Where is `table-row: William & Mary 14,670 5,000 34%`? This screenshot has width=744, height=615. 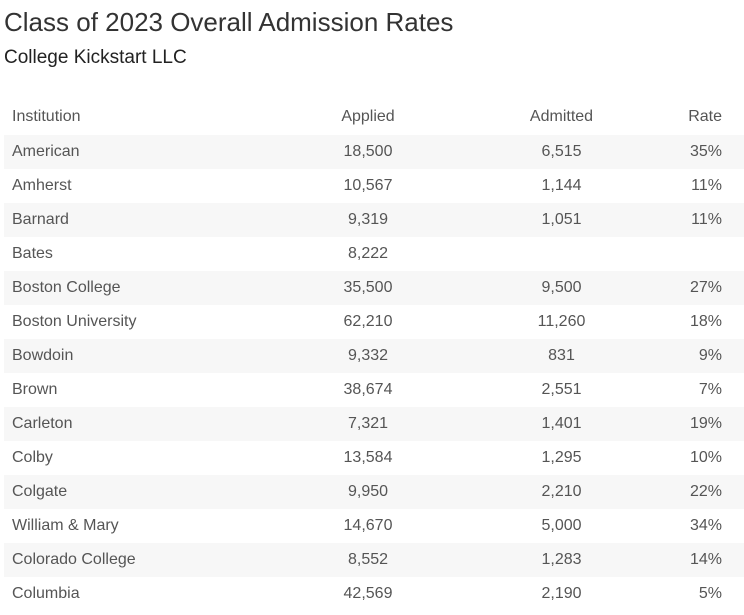 table-row: William & Mary 14,670 5,000 34% is located at coordinates (374, 526).